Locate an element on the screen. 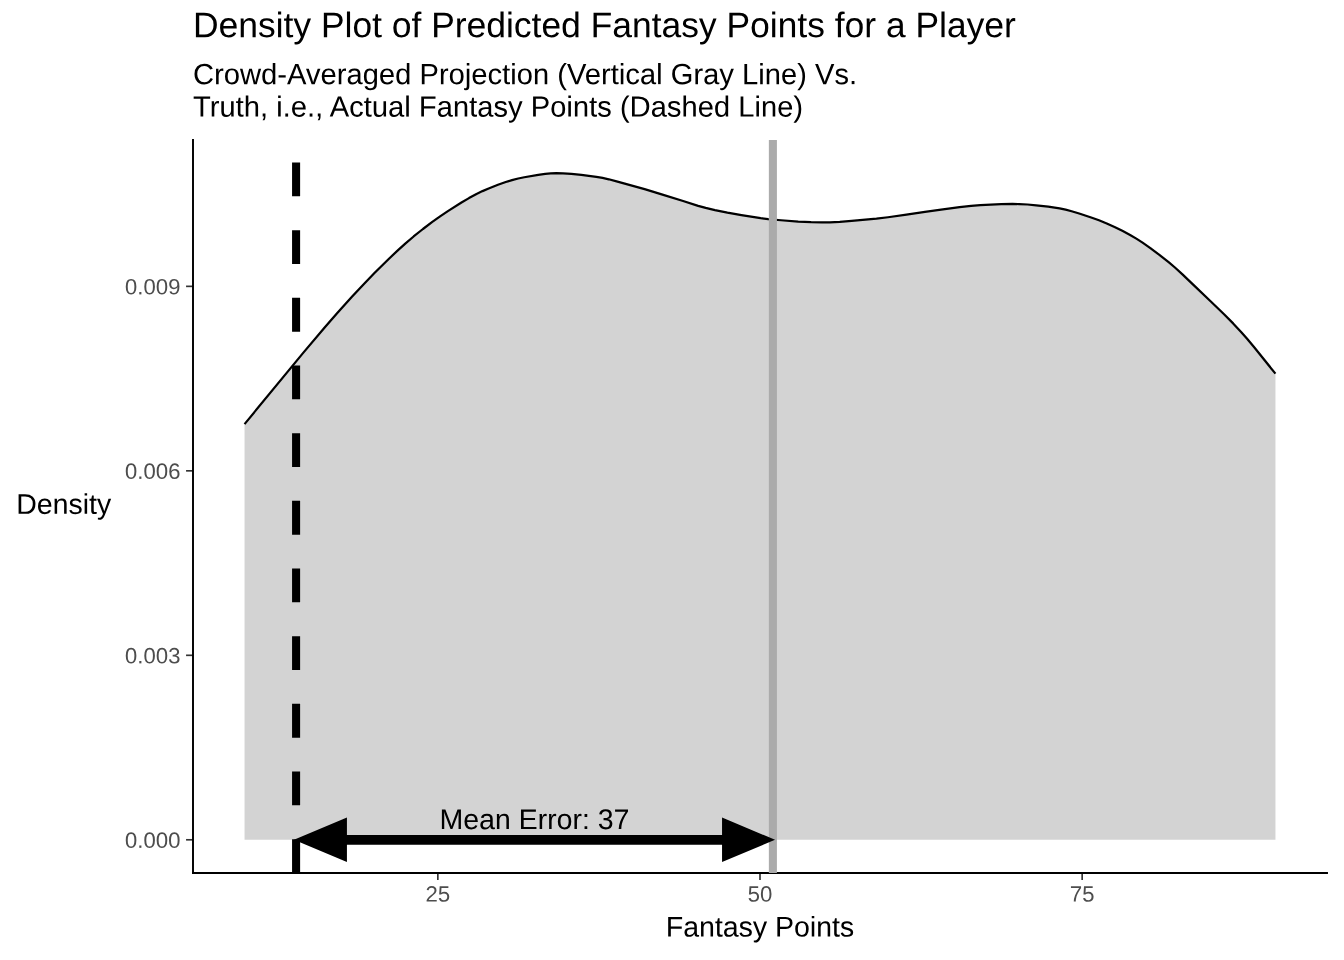 The image size is (1344, 960). x-tick-label: 25 is located at coordinates (438, 894).